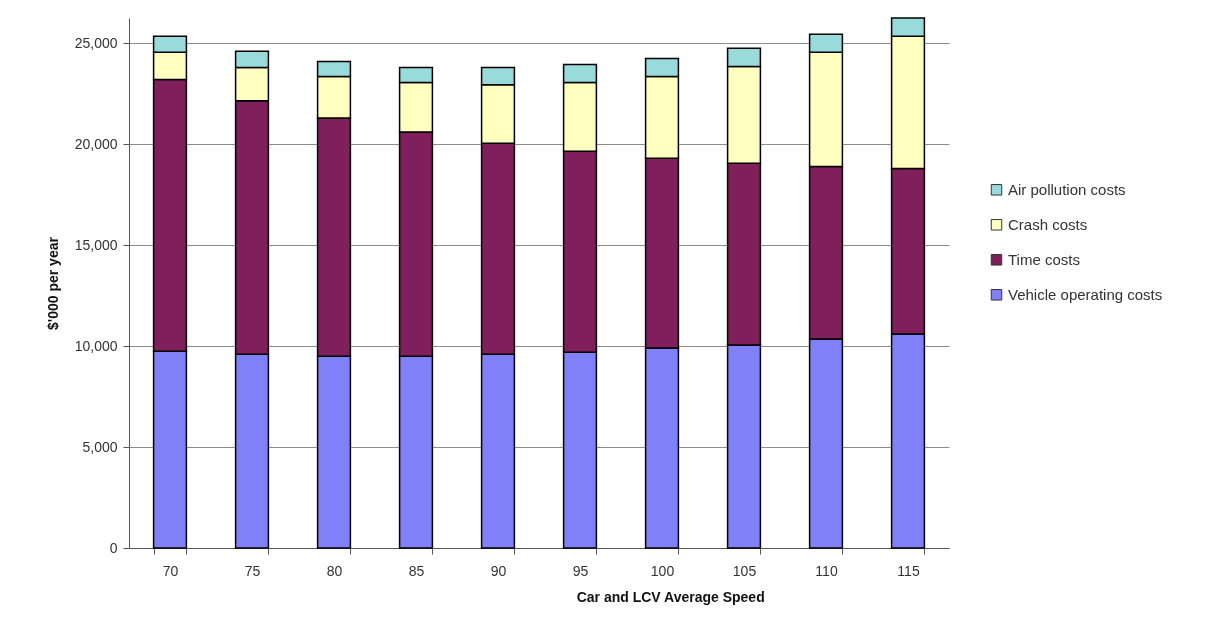  I want to click on y-axis-title: $'000 per year, so click(52, 283).